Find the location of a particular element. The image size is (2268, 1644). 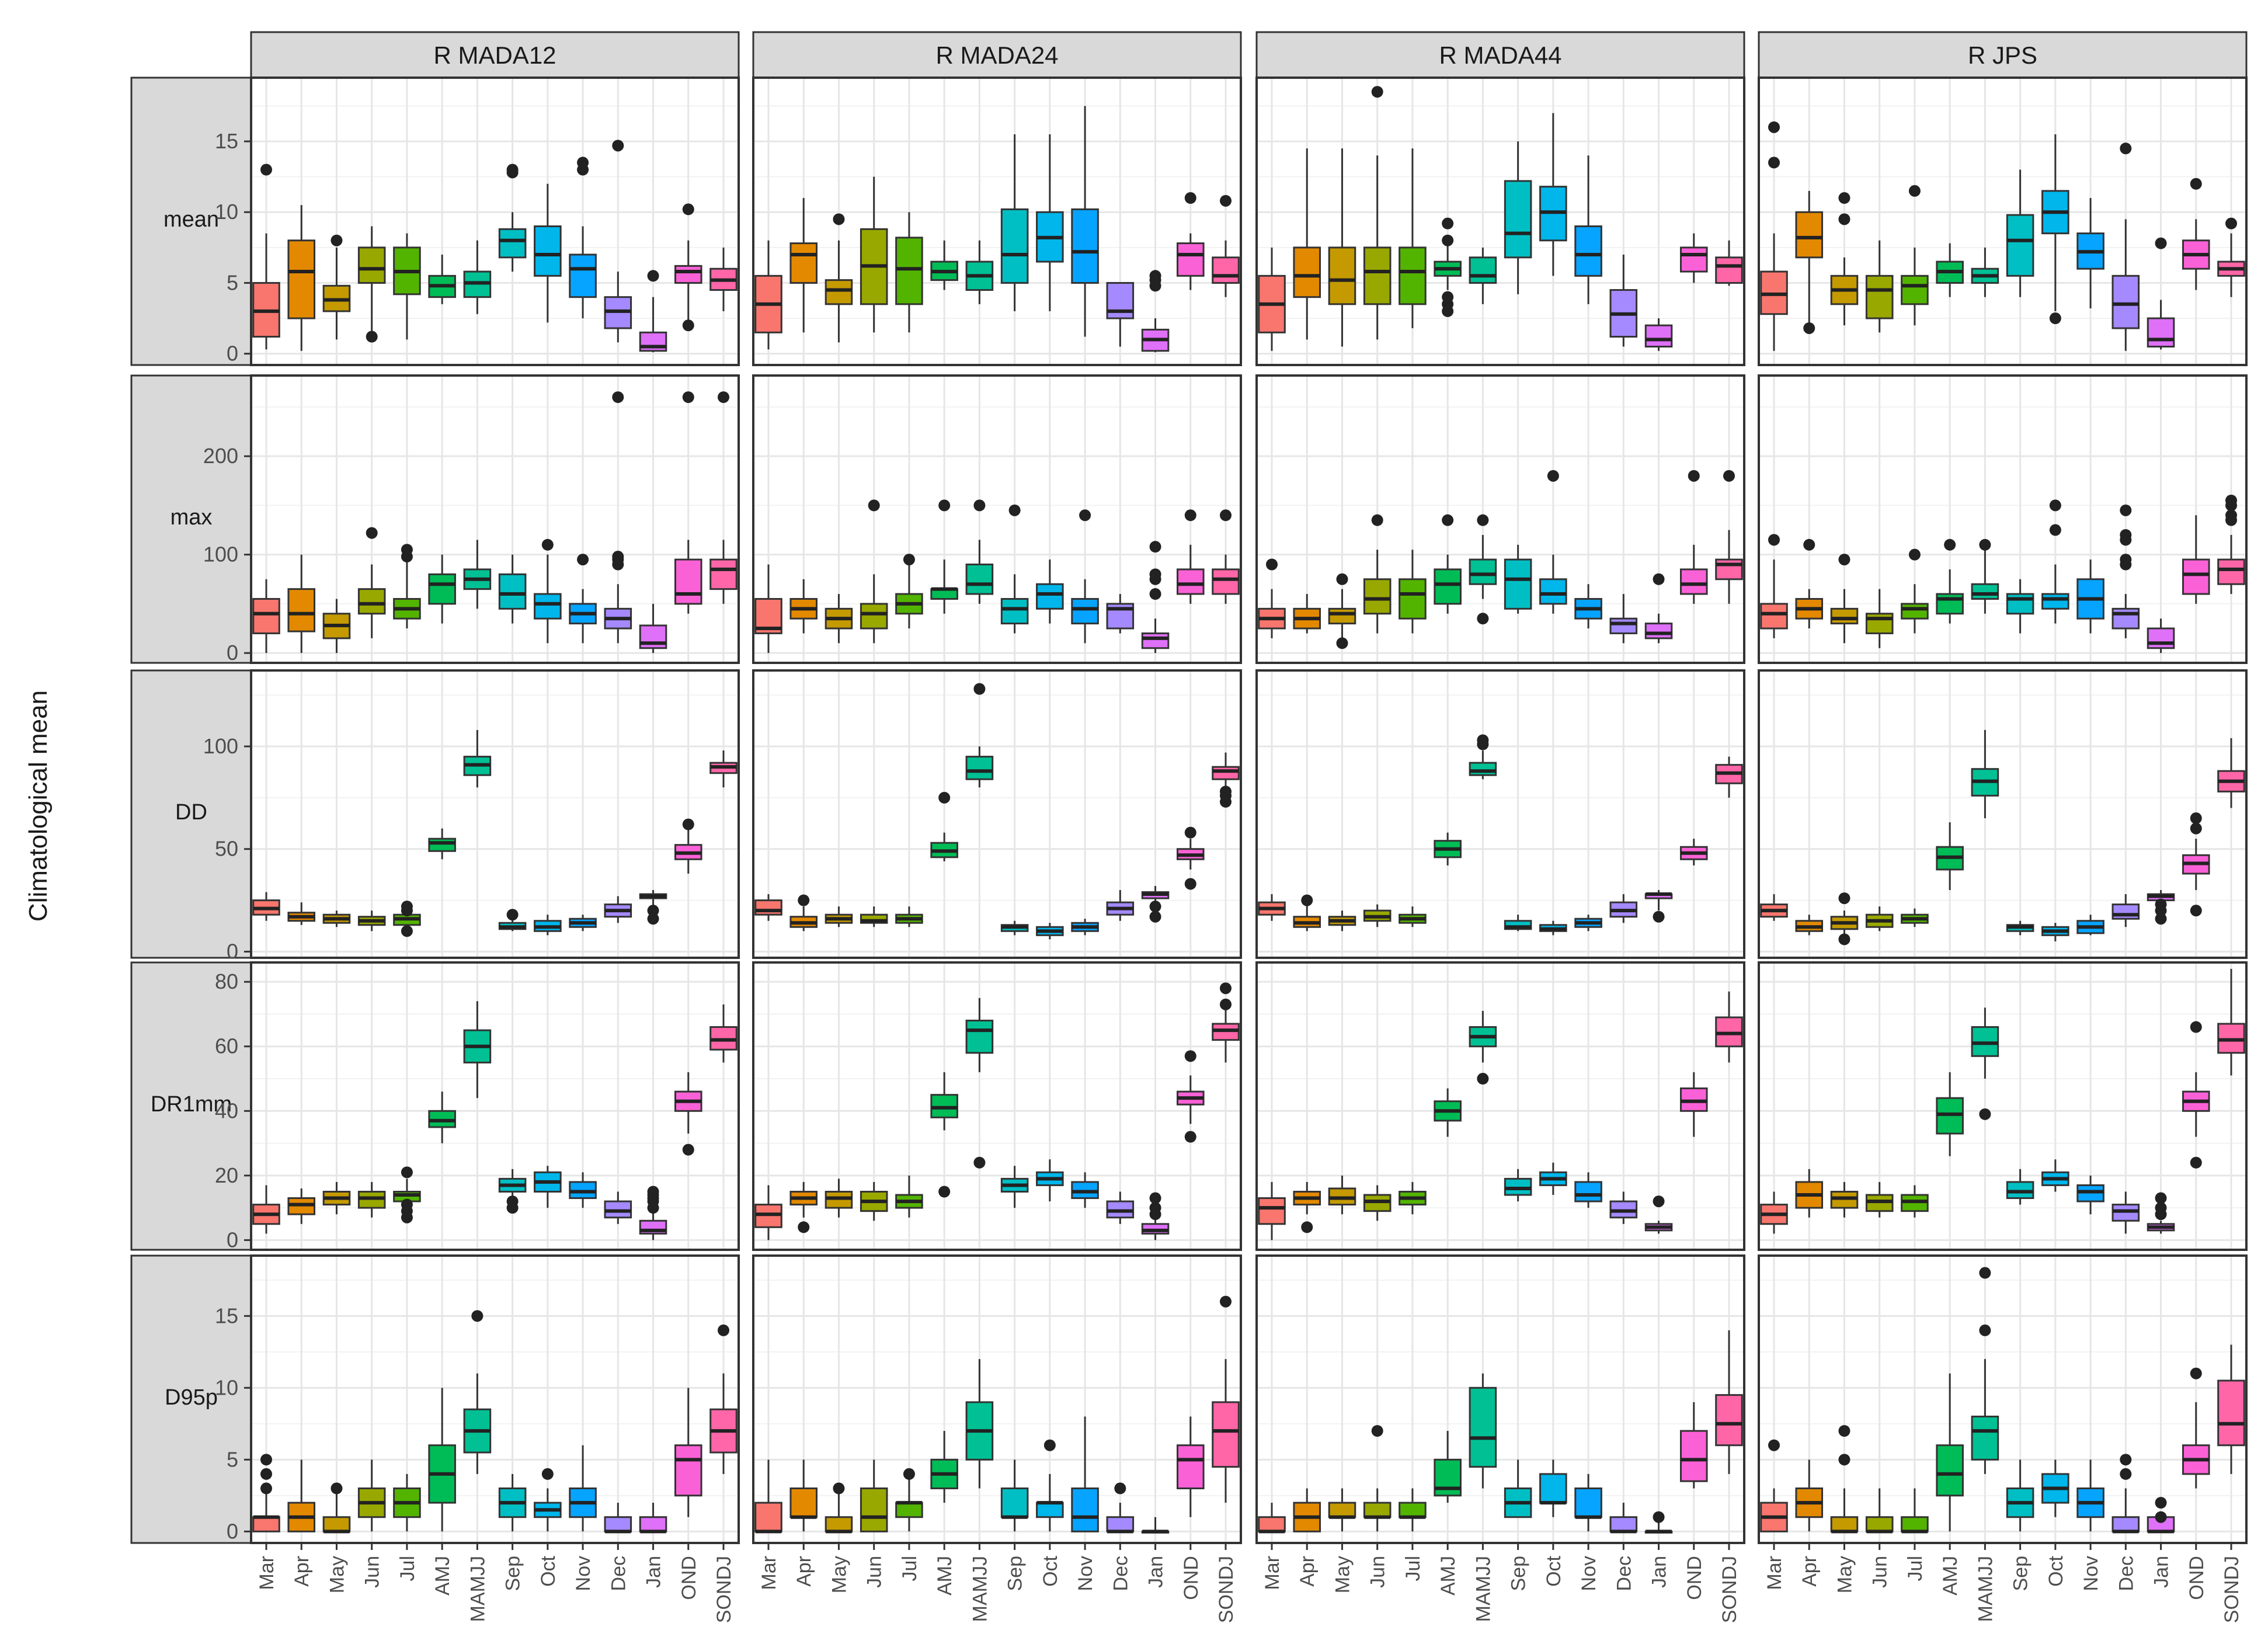

x-tick-label: Sep is located at coordinates (1519, 1573).